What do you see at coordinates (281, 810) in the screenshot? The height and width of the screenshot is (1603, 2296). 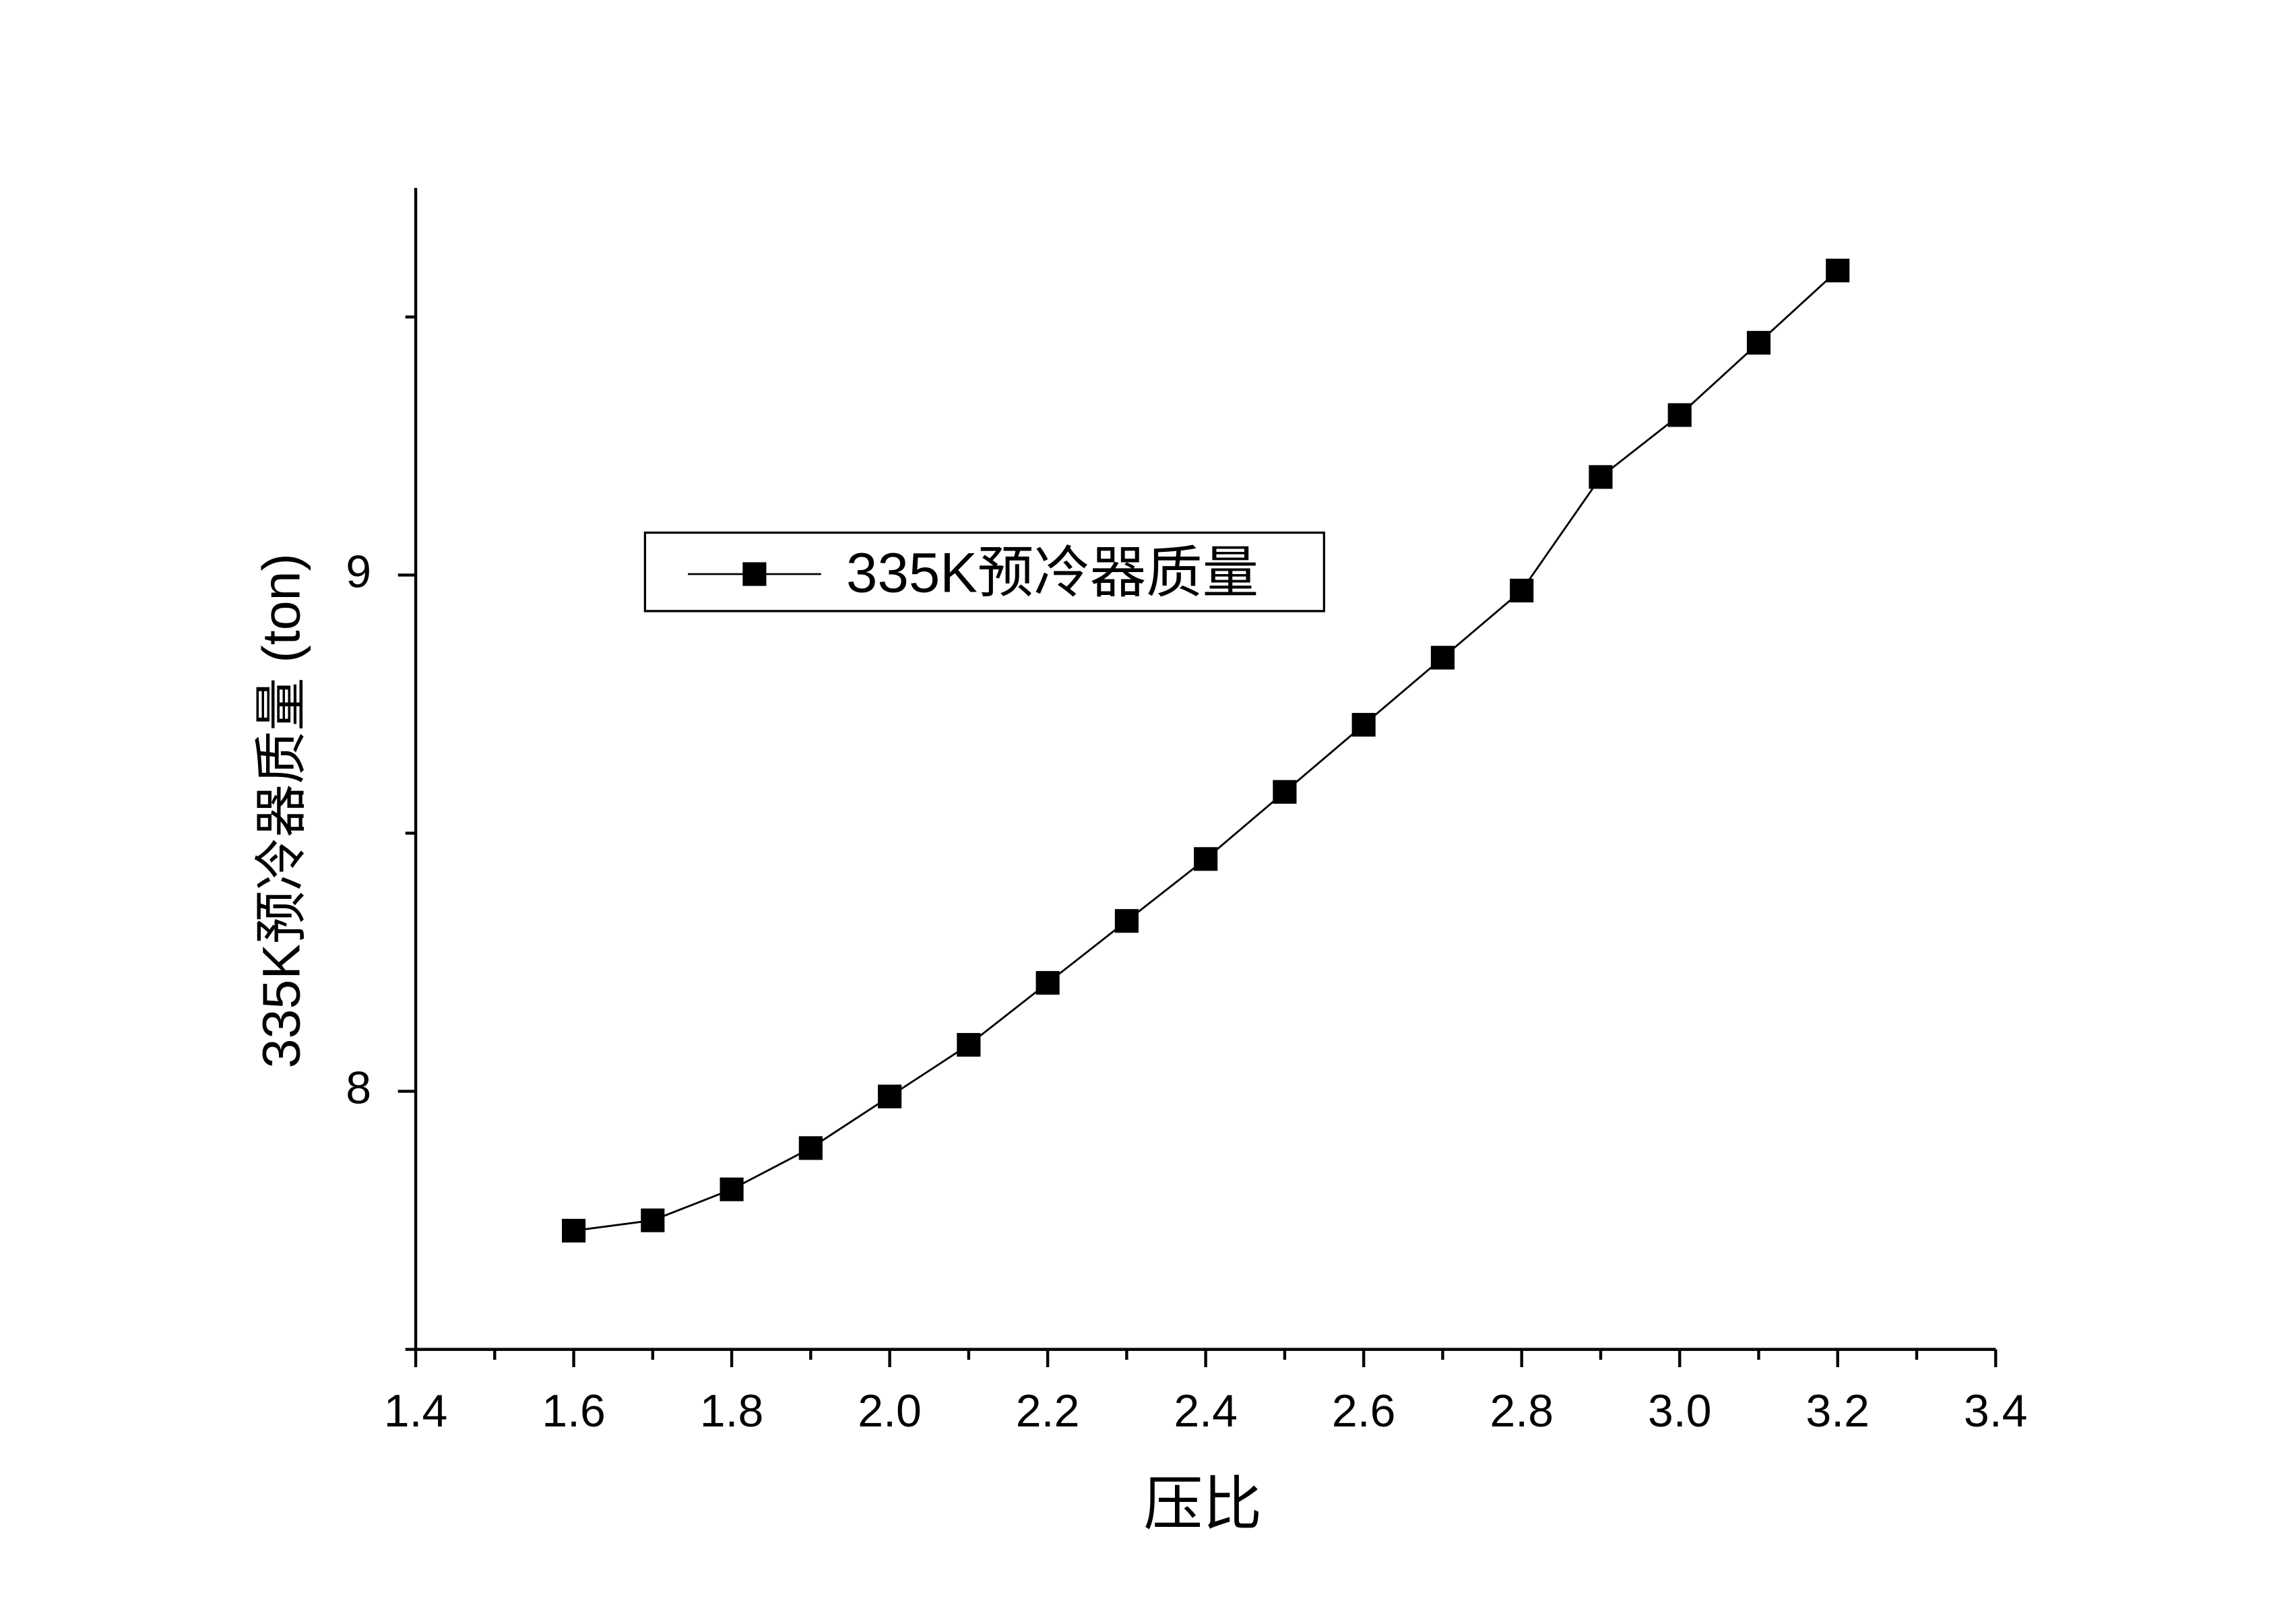 I see `y-axis-label: 335K预冷器质量 (ton)` at bounding box center [281, 810].